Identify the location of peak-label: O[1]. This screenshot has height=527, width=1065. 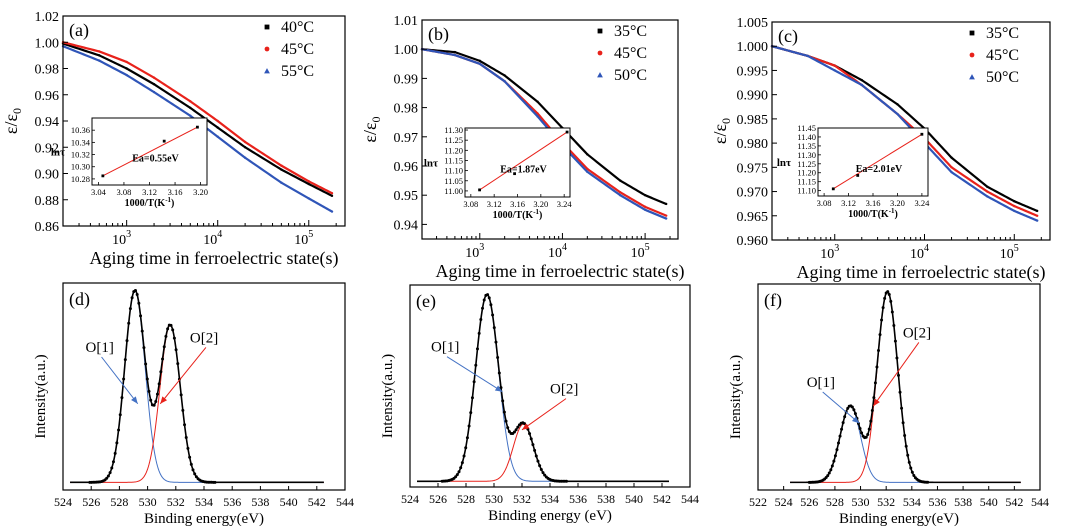
(821, 383).